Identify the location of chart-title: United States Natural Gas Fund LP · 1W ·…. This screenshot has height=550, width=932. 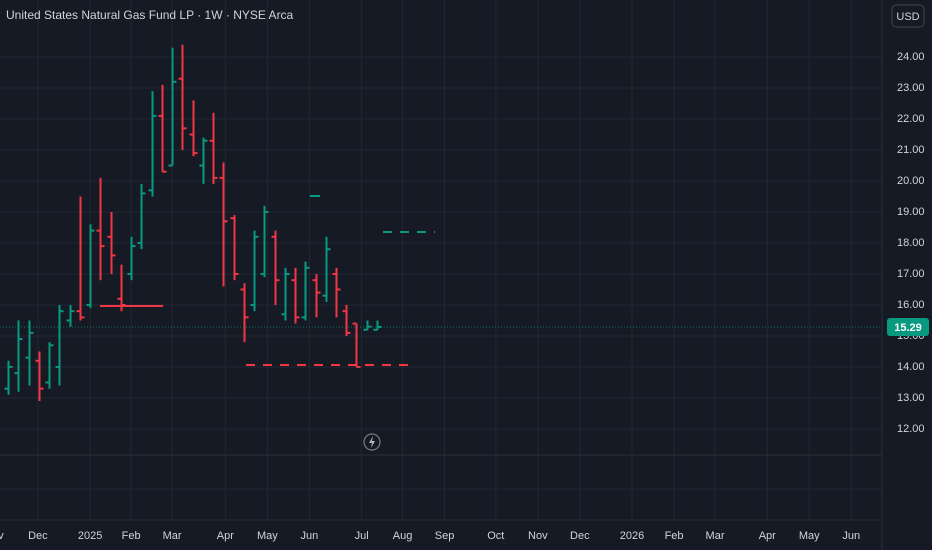
(150, 15).